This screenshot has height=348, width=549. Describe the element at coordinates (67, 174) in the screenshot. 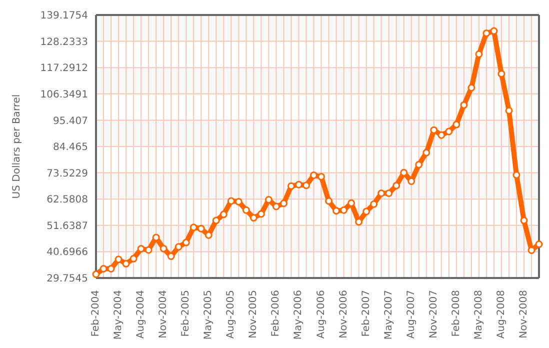

I see `y-tick-label: 73.5229` at that location.